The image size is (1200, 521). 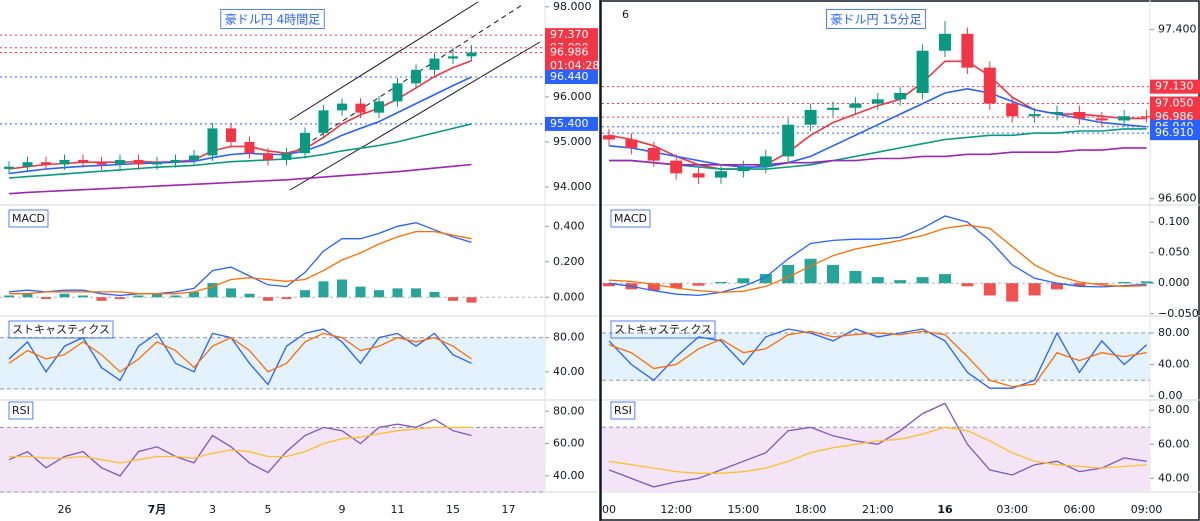 What do you see at coordinates (268, 509) in the screenshot?
I see `x-tick-label: 5` at bounding box center [268, 509].